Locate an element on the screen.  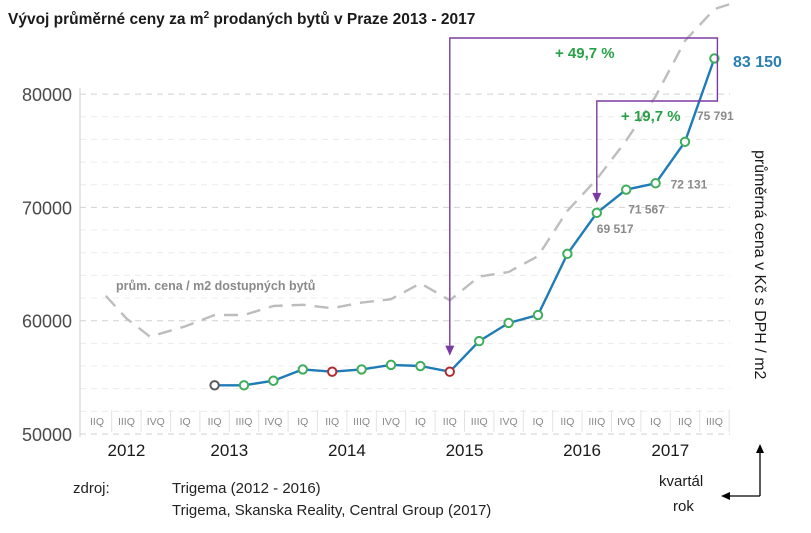
source-caption: zdroj: is located at coordinates (91, 488).